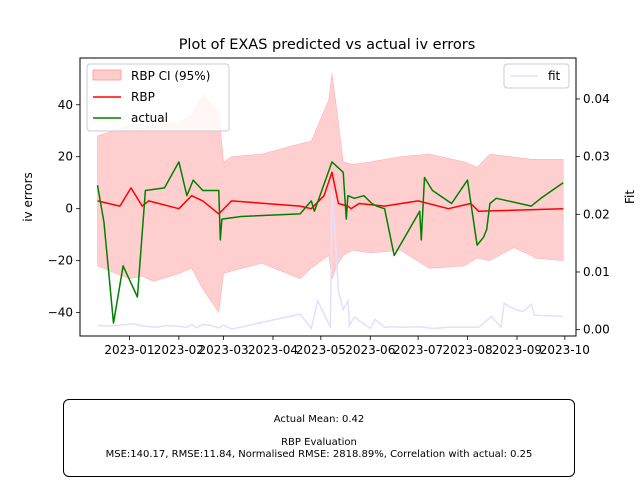 The image size is (640, 480). What do you see at coordinates (596, 272) in the screenshot?
I see `y2-tick-label: 0.01` at bounding box center [596, 272].